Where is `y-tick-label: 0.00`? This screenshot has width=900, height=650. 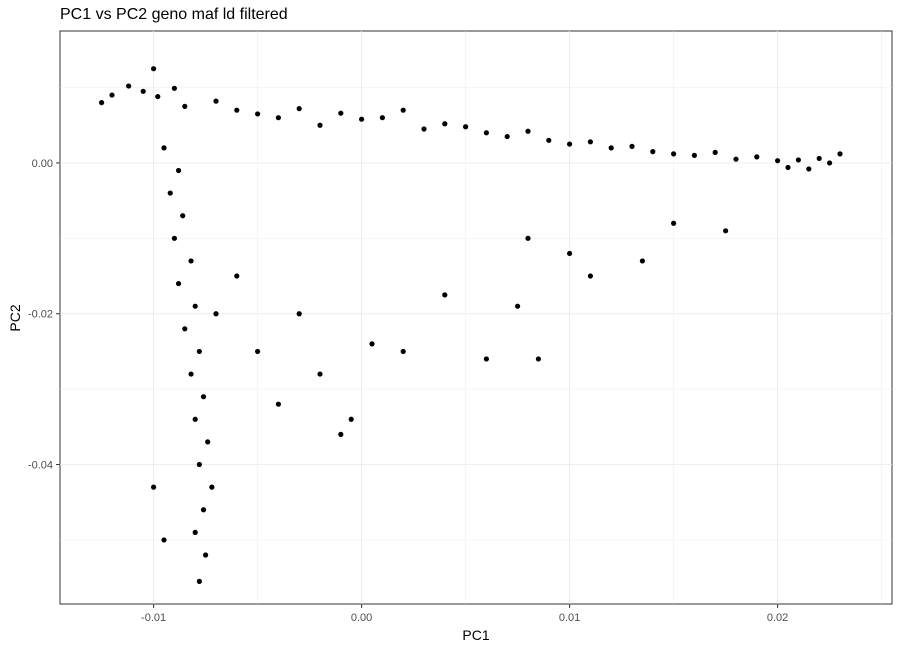 y-tick-label: 0.00 is located at coordinates (42, 164).